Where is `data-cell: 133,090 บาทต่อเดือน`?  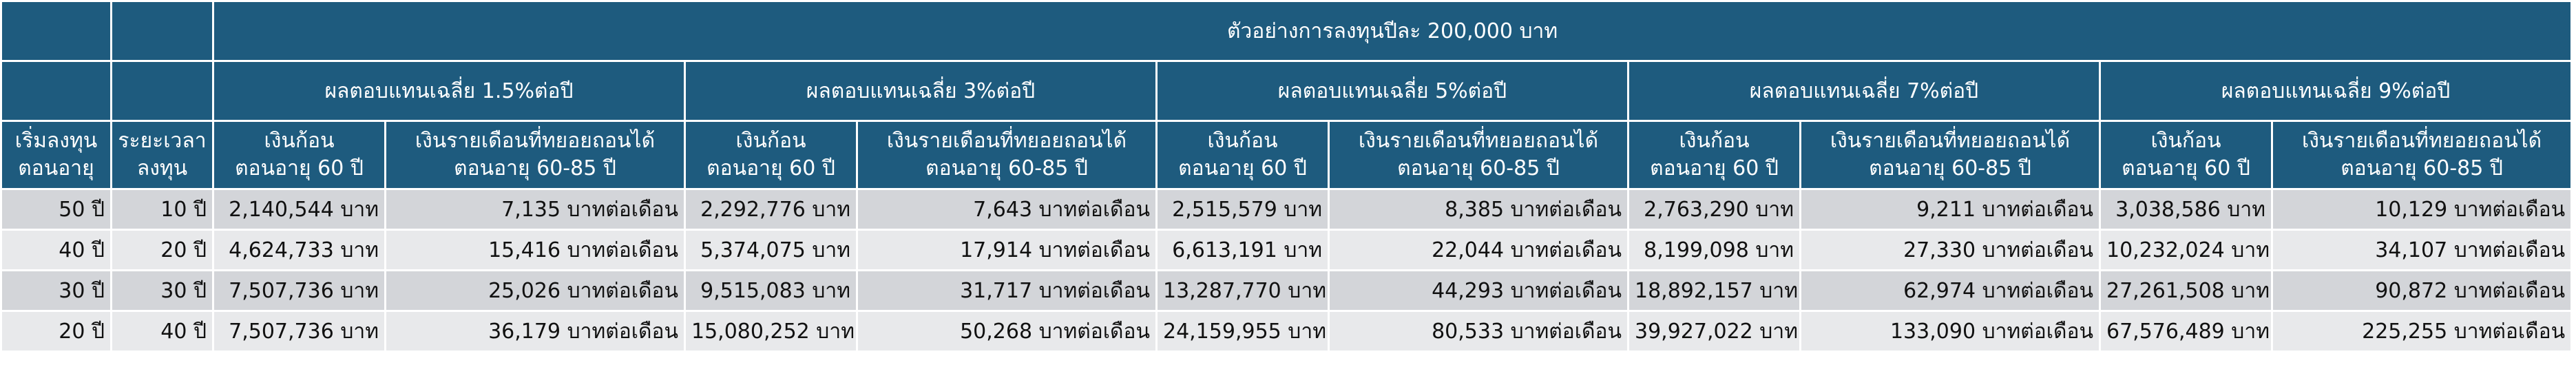
data-cell: 133,090 บาทต่อเดือน is located at coordinates (1950, 331).